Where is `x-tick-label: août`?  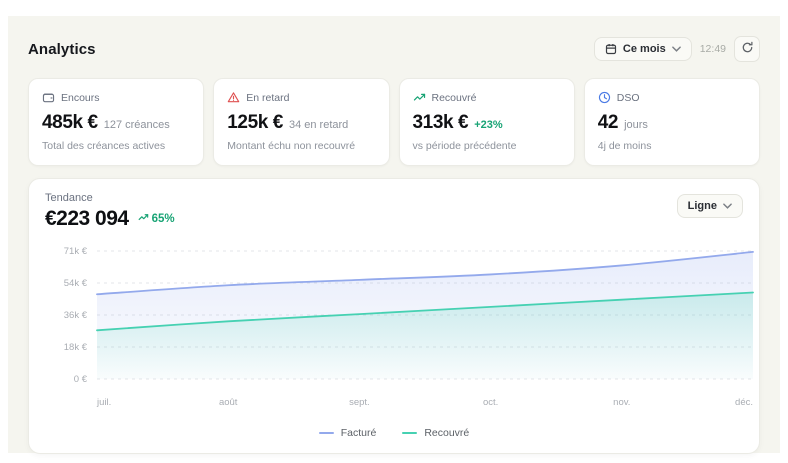
x-tick-label: août is located at coordinates (228, 402).